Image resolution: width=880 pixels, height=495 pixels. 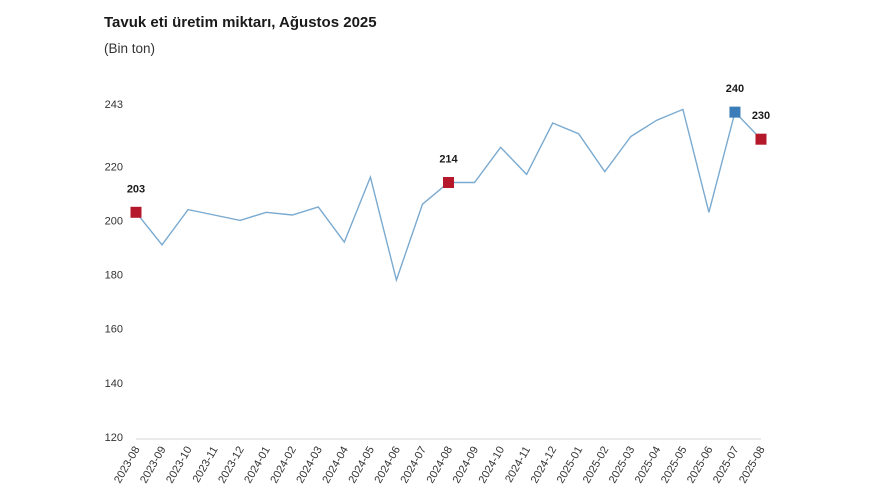 I want to click on x-tick-label: 2025-08, so click(x=752, y=465).